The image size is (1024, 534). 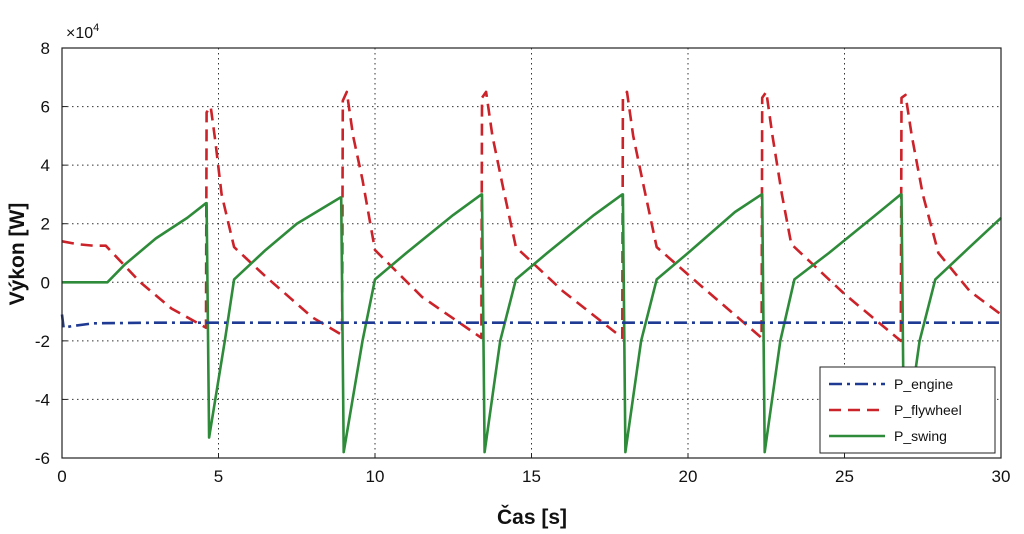 What do you see at coordinates (61, 476) in the screenshot?
I see `x-tick-label: 0` at bounding box center [61, 476].